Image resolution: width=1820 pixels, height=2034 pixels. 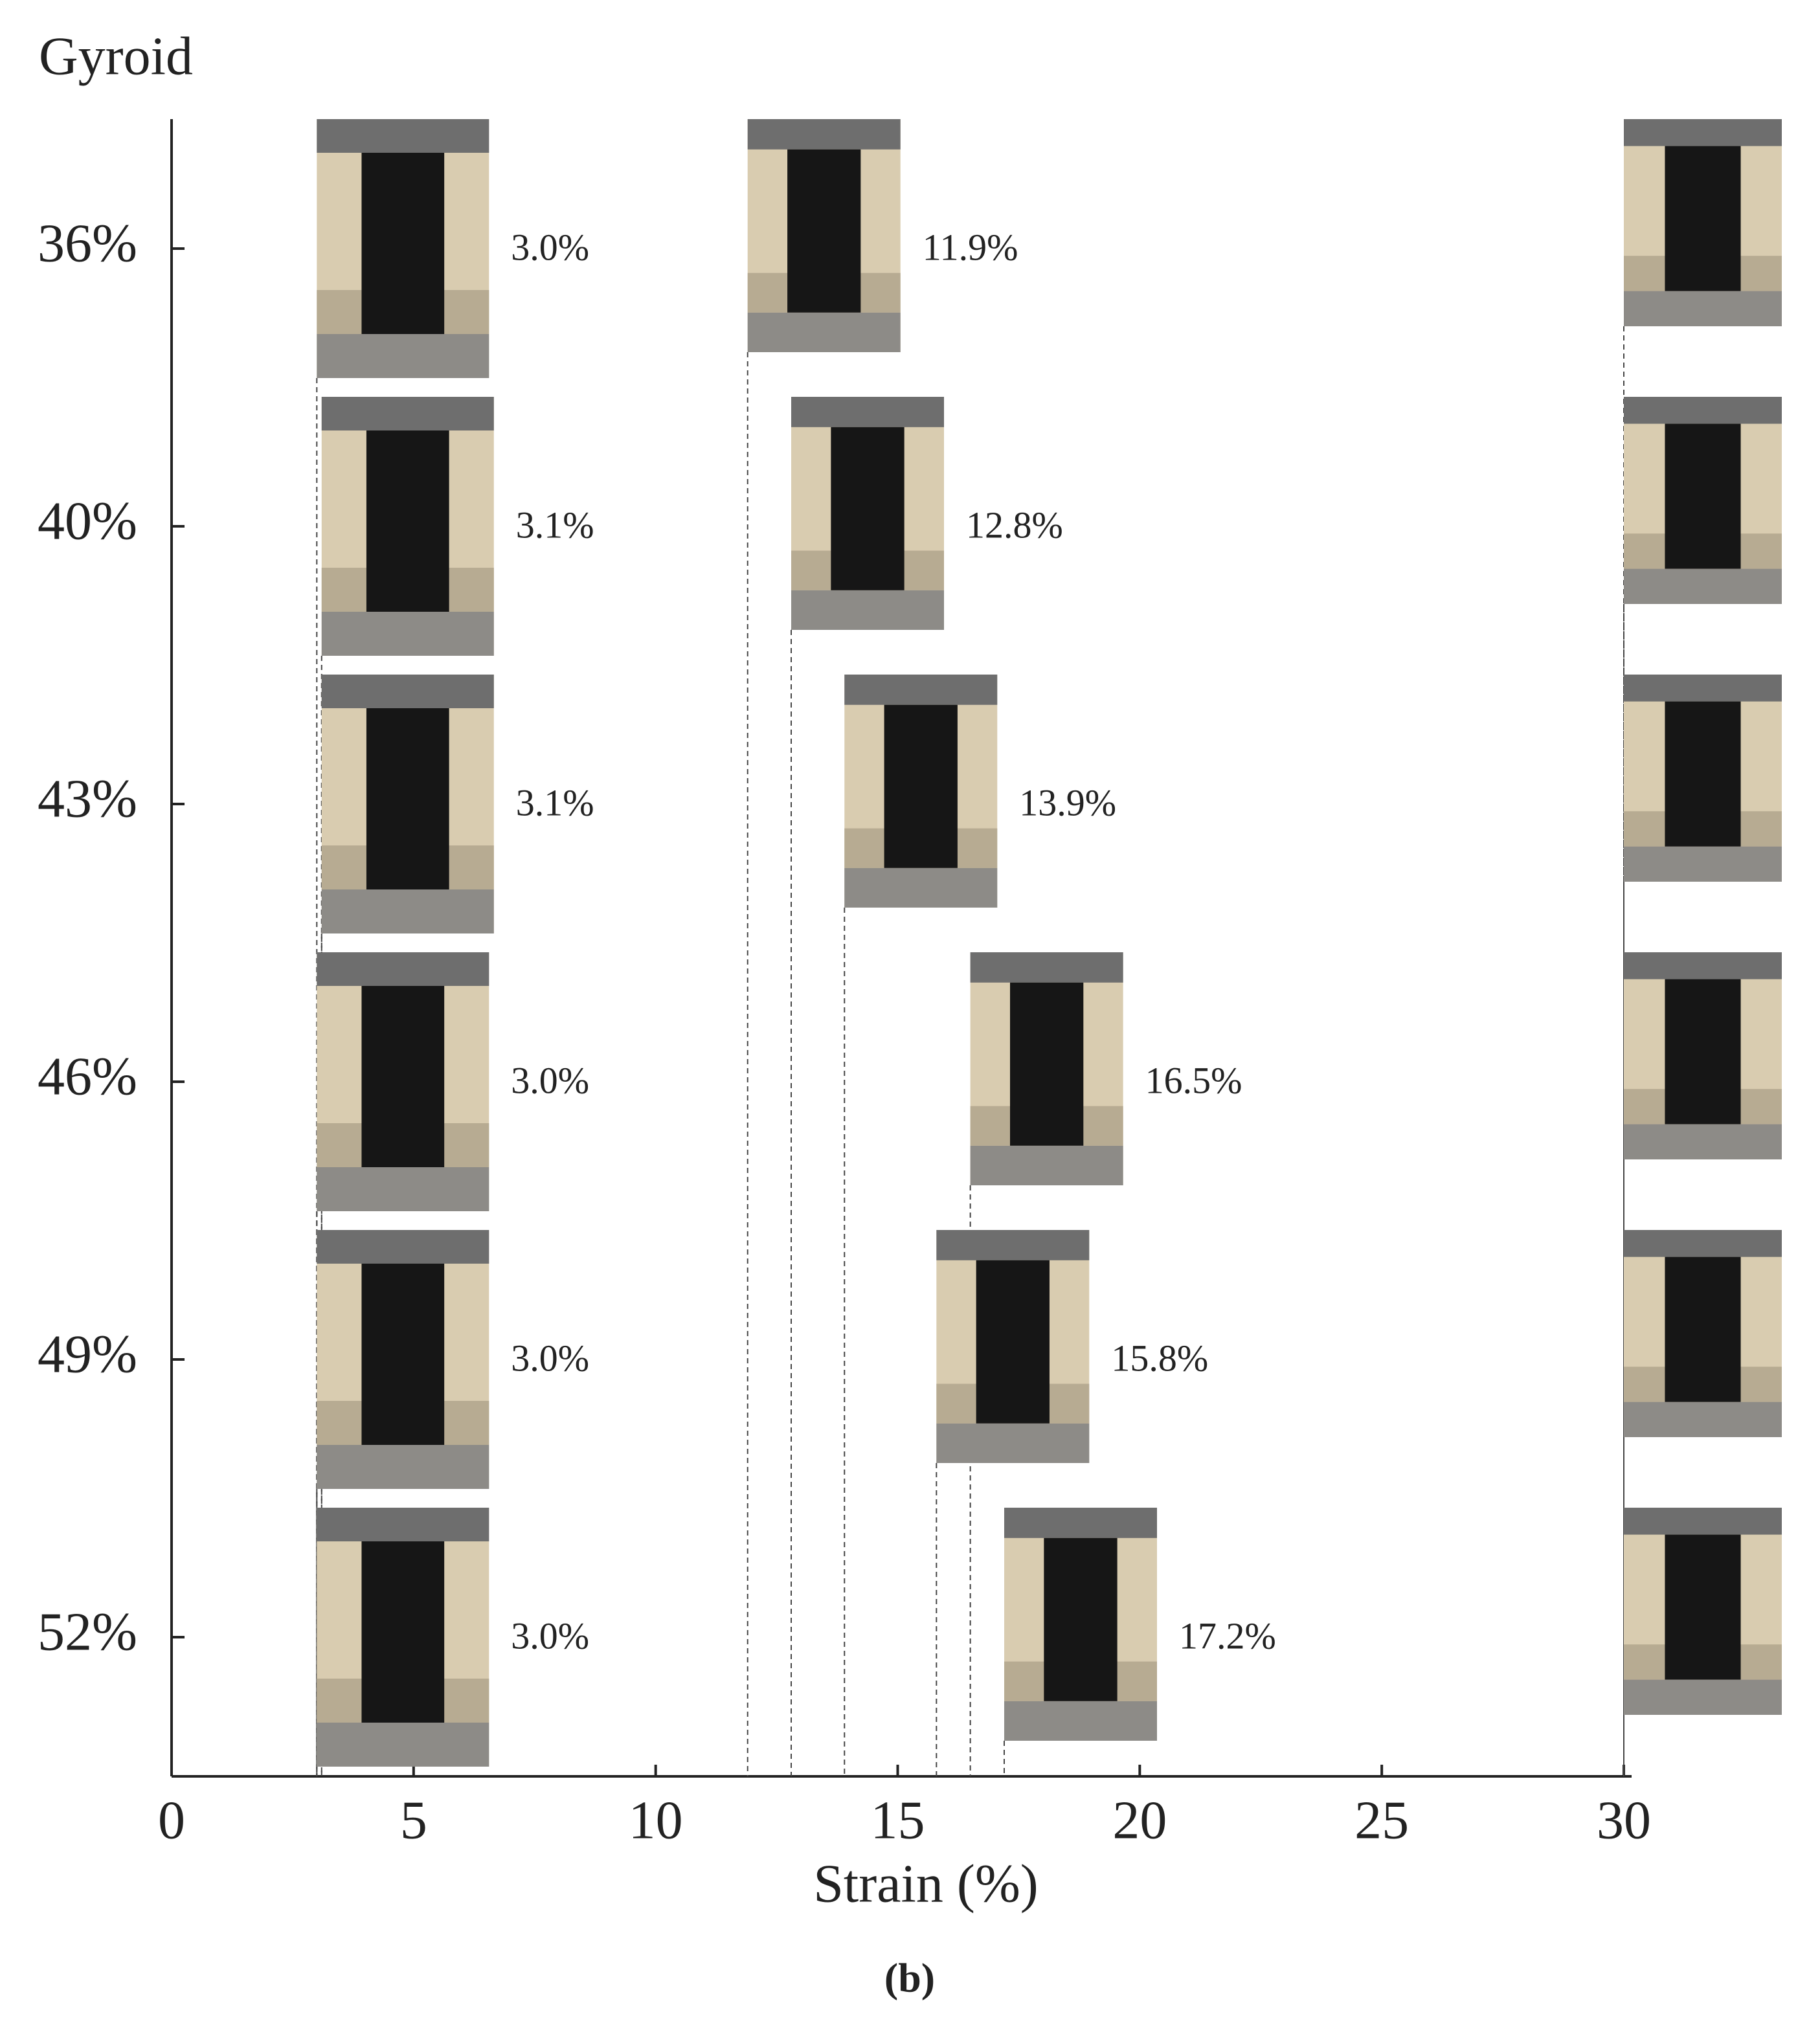 I want to click on x-tick-label: 25, so click(x=1382, y=1820).